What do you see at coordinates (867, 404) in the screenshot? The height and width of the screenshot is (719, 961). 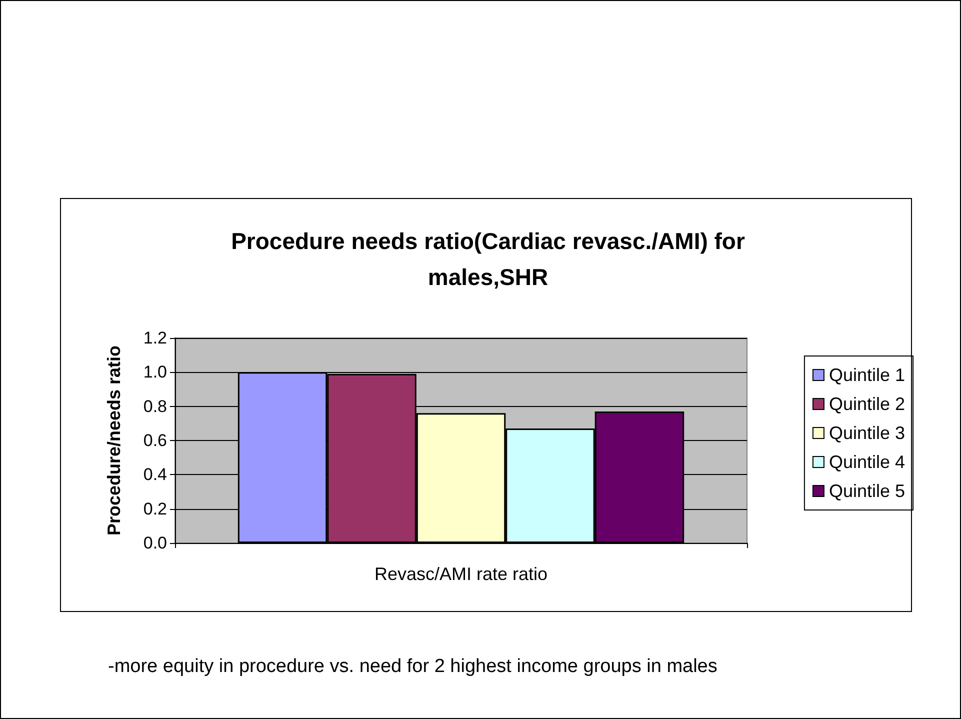 I see `legend-label: Quintile 2` at bounding box center [867, 404].